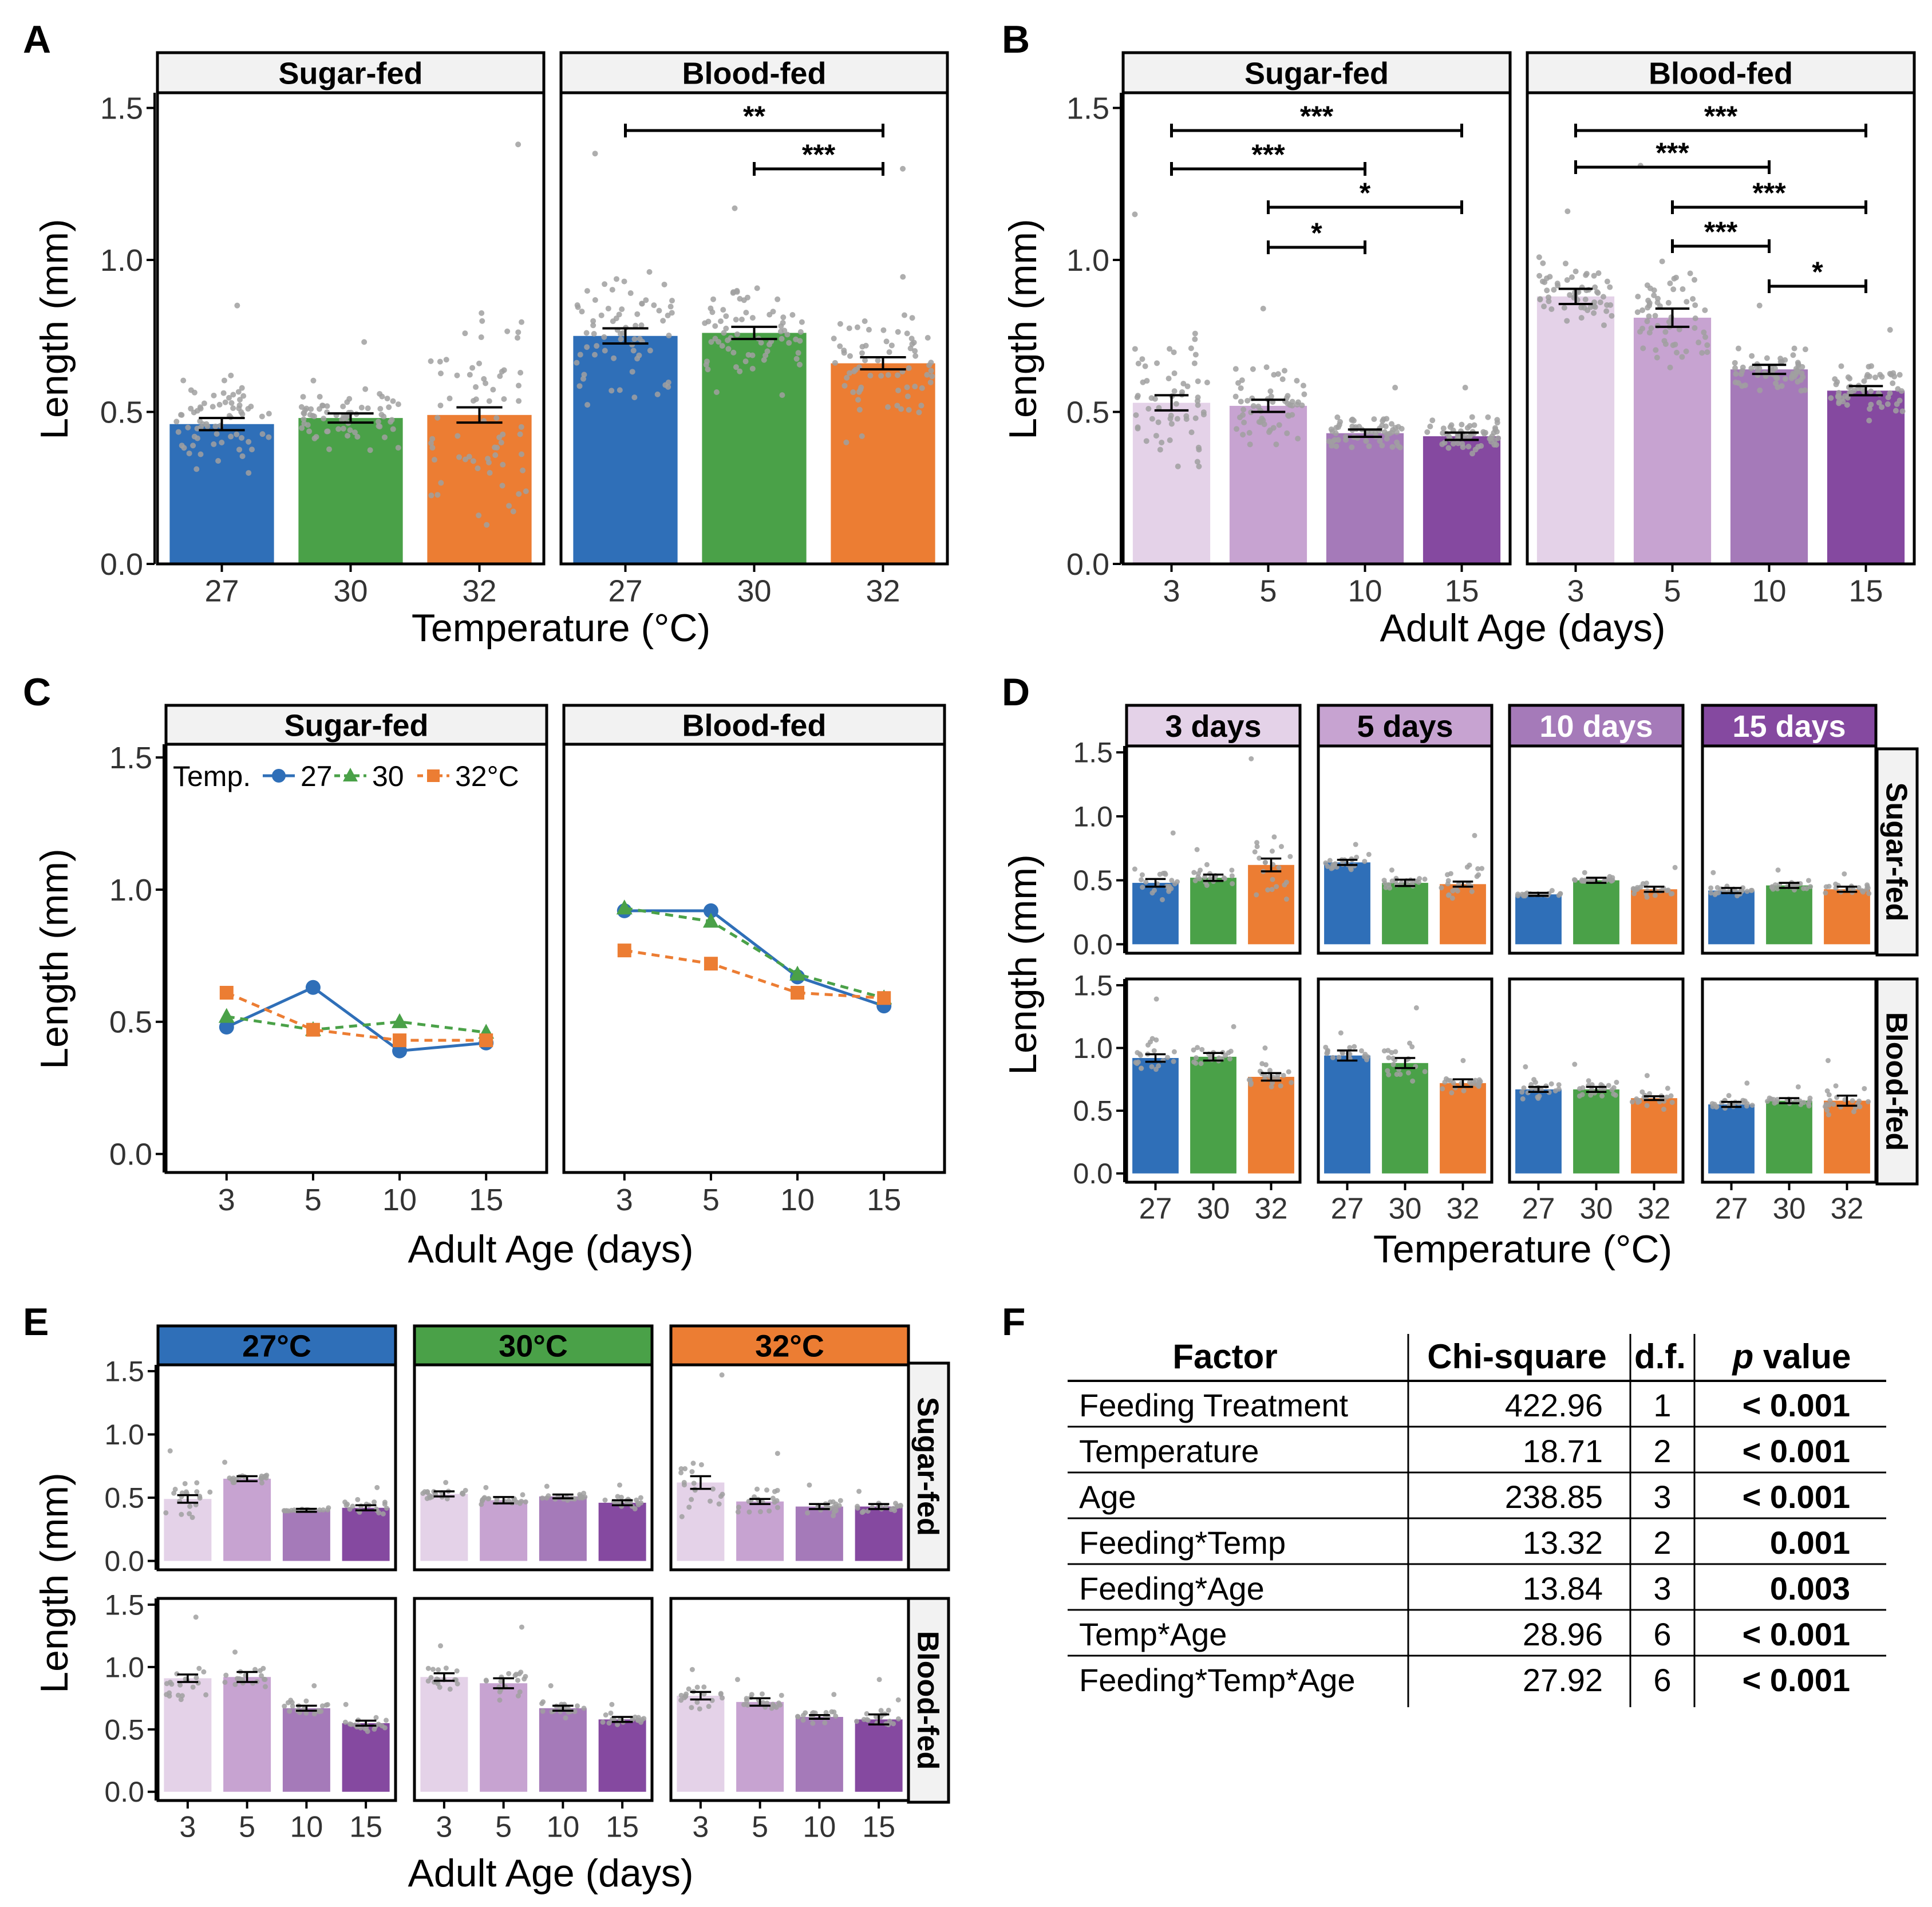 This screenshot has width=1932, height=1907. I want to click on facet-strip-label: Blood-fed, so click(754, 725).